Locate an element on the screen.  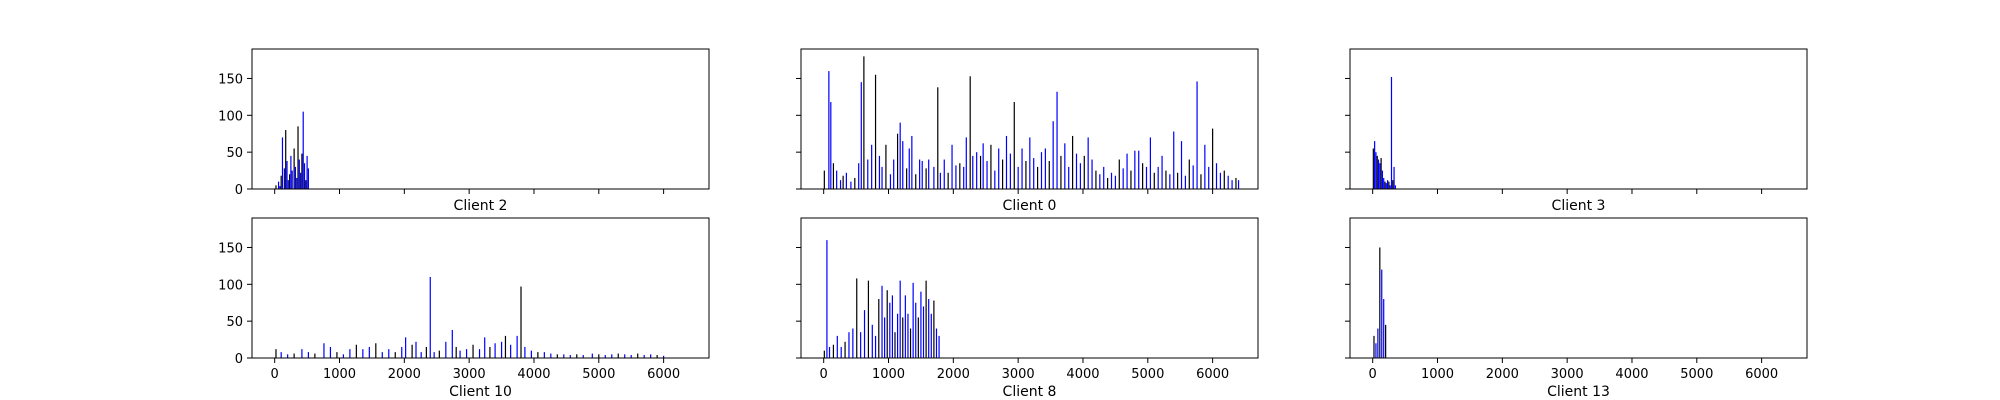
x-axis-label: Client 0 is located at coordinates (1030, 206).